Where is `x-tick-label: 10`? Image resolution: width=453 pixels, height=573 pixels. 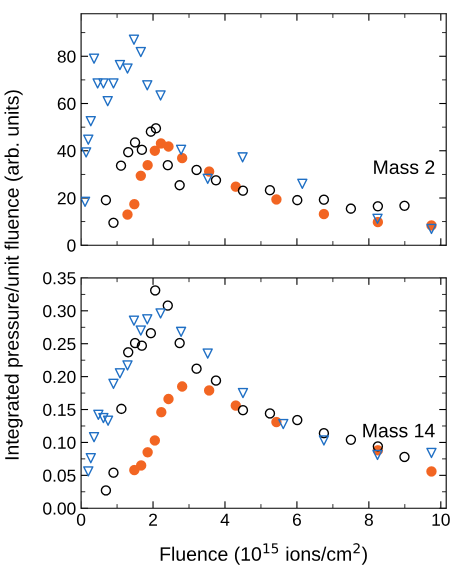
x-tick-label: 10 is located at coordinates (441, 520).